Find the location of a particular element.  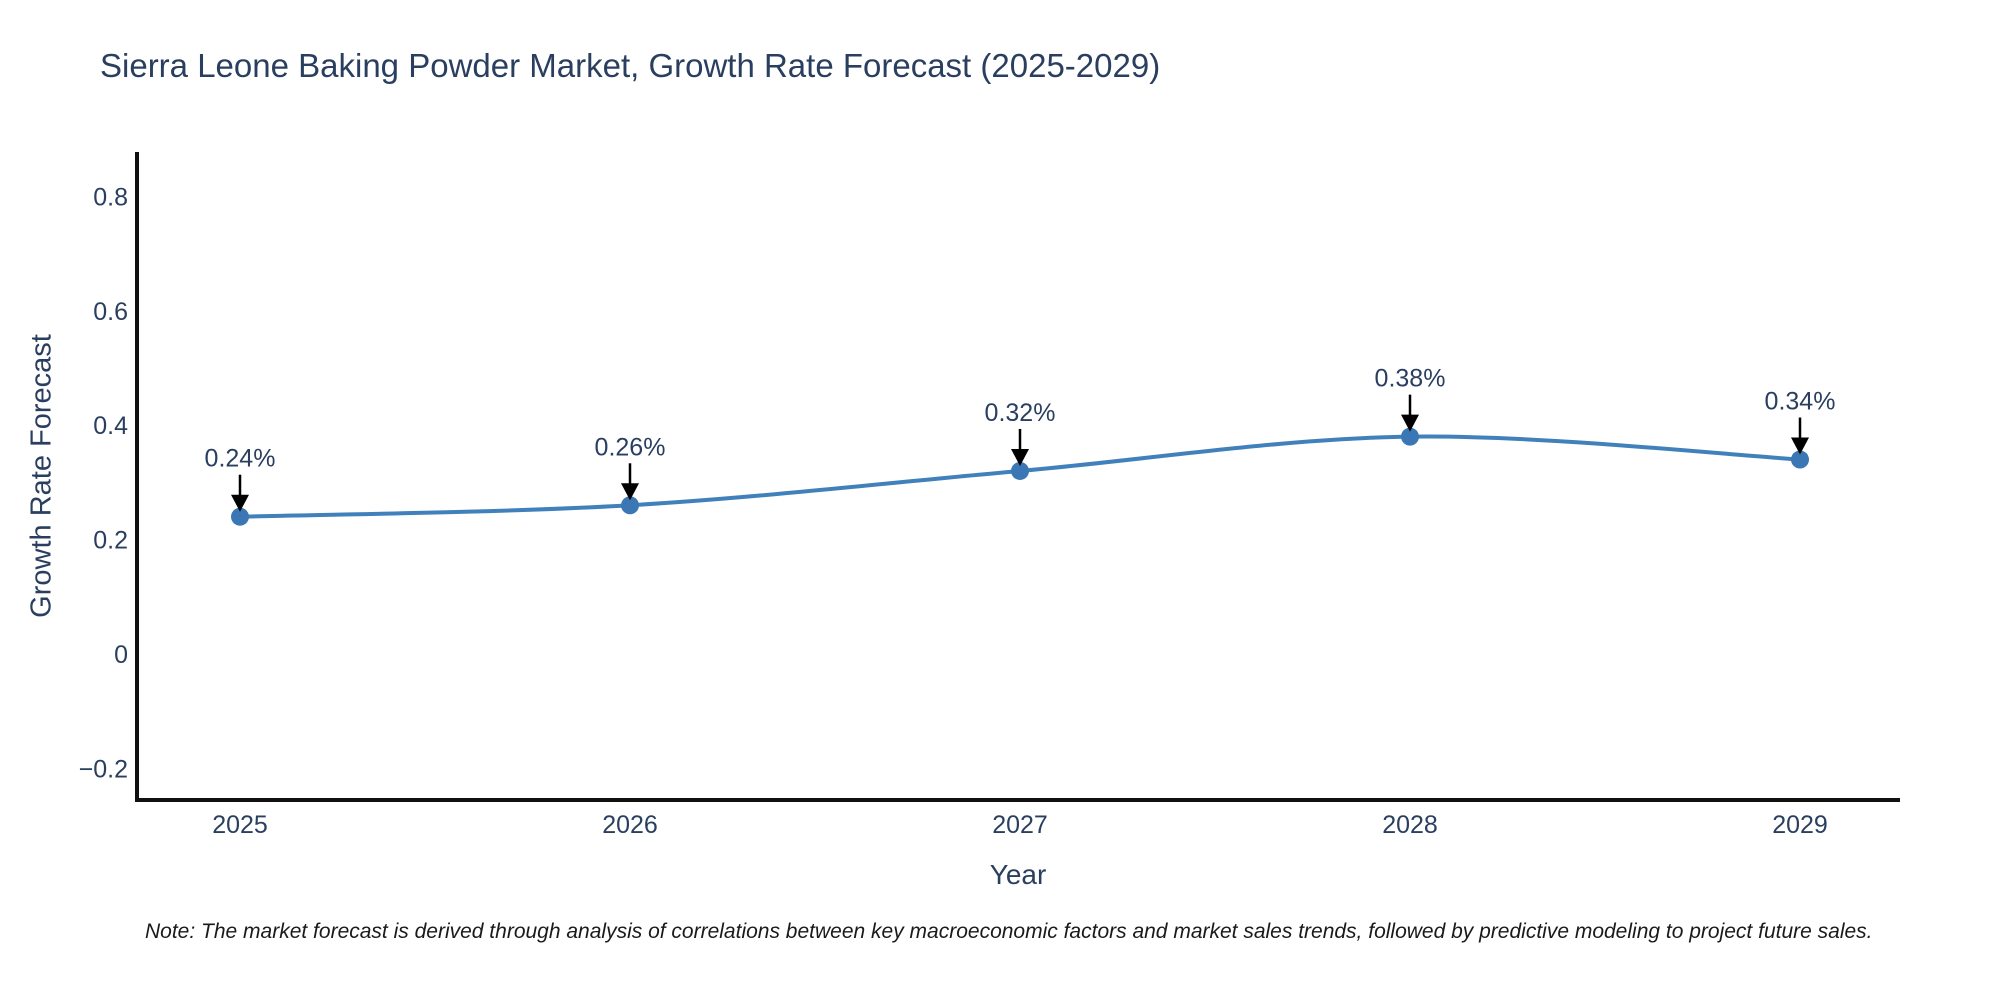

x-tick-label: 2025 is located at coordinates (240, 825).